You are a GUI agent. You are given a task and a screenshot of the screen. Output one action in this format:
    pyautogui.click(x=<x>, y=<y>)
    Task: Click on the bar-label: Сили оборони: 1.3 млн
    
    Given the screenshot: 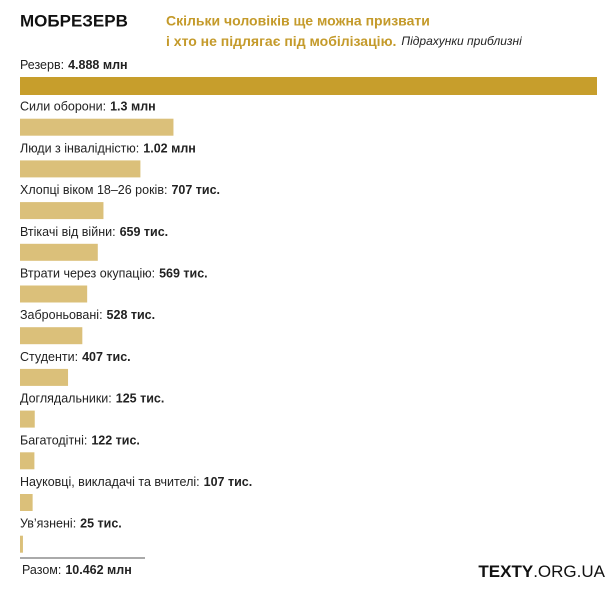 What is the action you would take?
    pyautogui.click(x=88, y=107)
    